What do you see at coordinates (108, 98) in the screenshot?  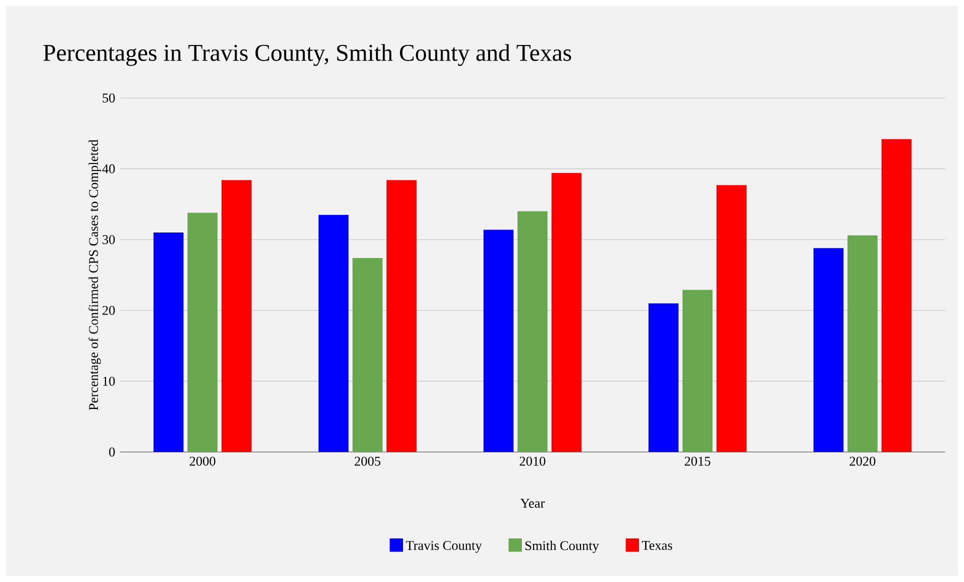 I see `y-tick-label: 50` at bounding box center [108, 98].